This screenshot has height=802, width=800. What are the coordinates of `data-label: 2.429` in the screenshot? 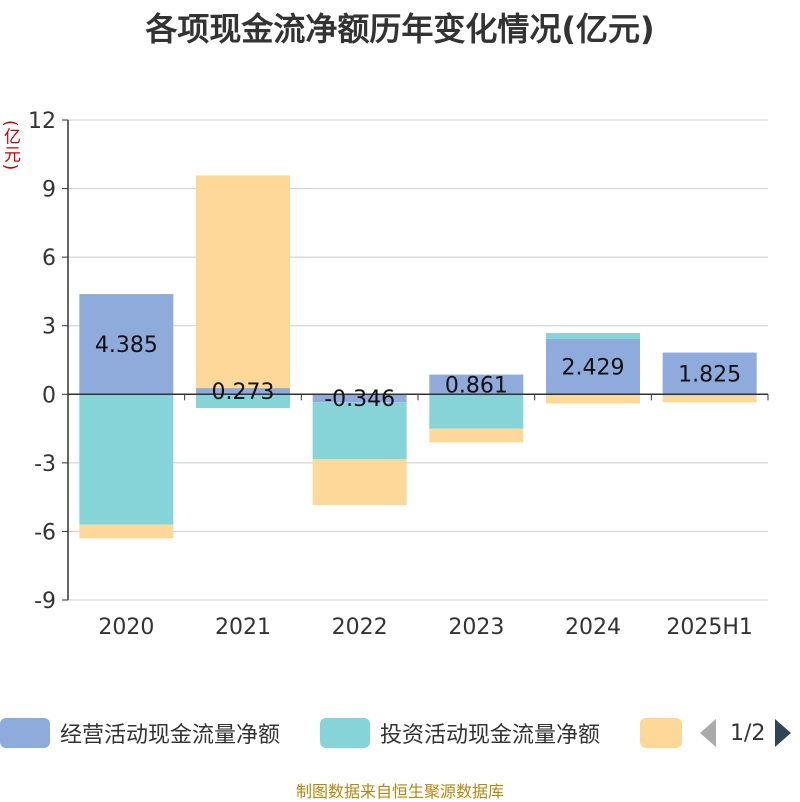 It's located at (593, 368).